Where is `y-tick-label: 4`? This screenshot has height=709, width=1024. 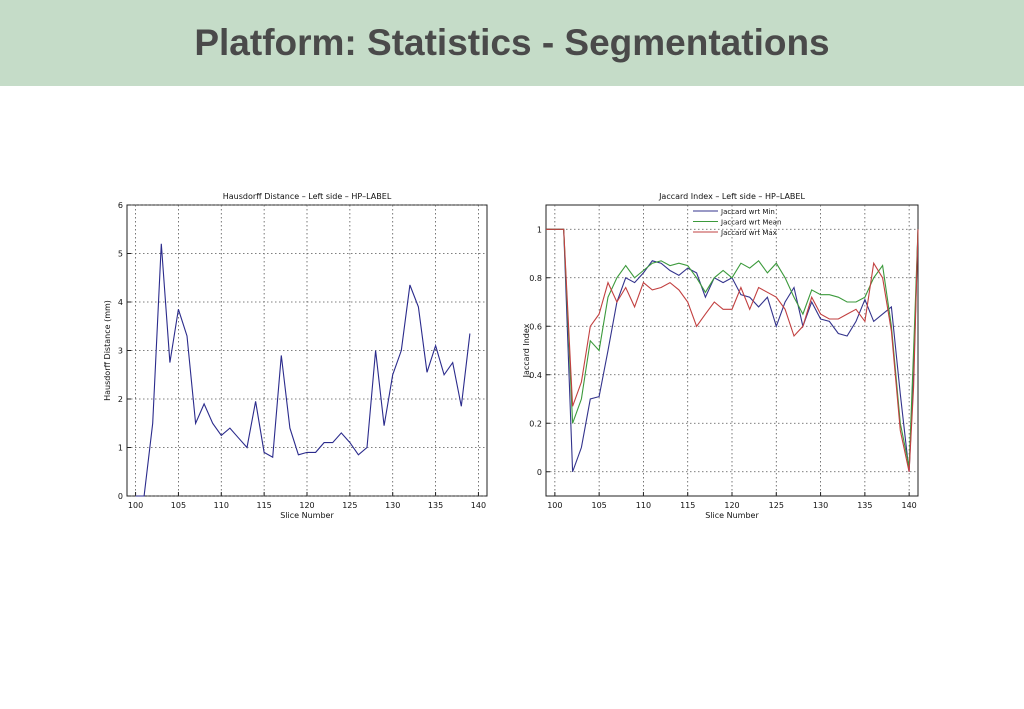
y-tick-label: 4 is located at coordinates (120, 302).